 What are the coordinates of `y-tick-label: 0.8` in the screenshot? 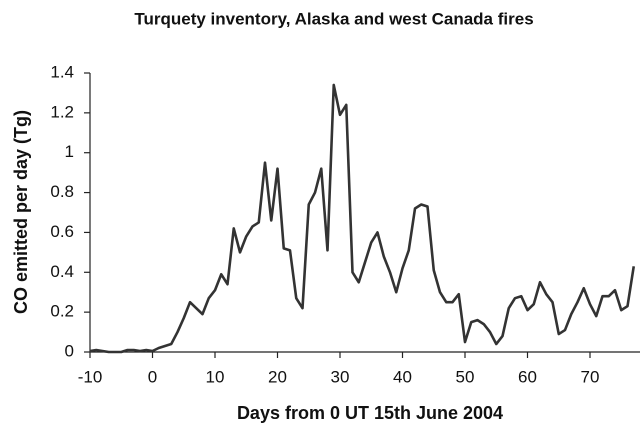 It's located at (62, 191).